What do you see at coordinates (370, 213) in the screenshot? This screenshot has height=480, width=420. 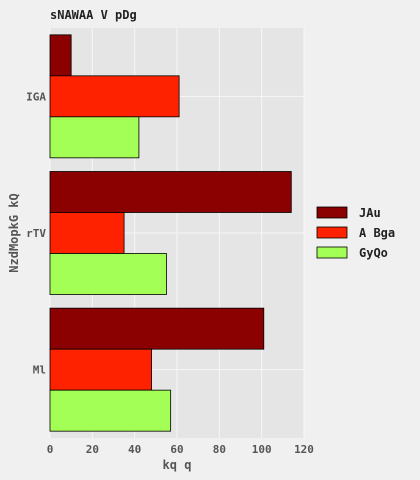 I see `legend-label: JAu` at bounding box center [370, 213].